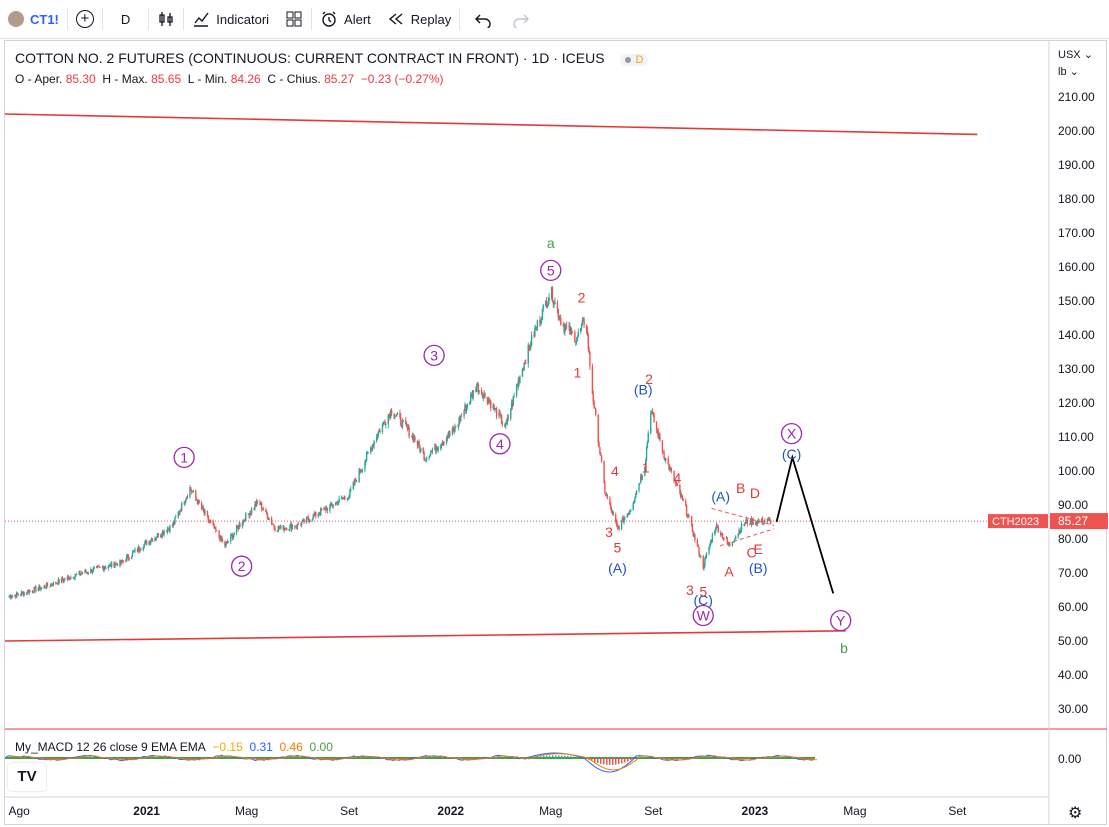  Describe the element at coordinates (33, 19) in the screenshot. I see `symbol-search: CT1!` at that location.